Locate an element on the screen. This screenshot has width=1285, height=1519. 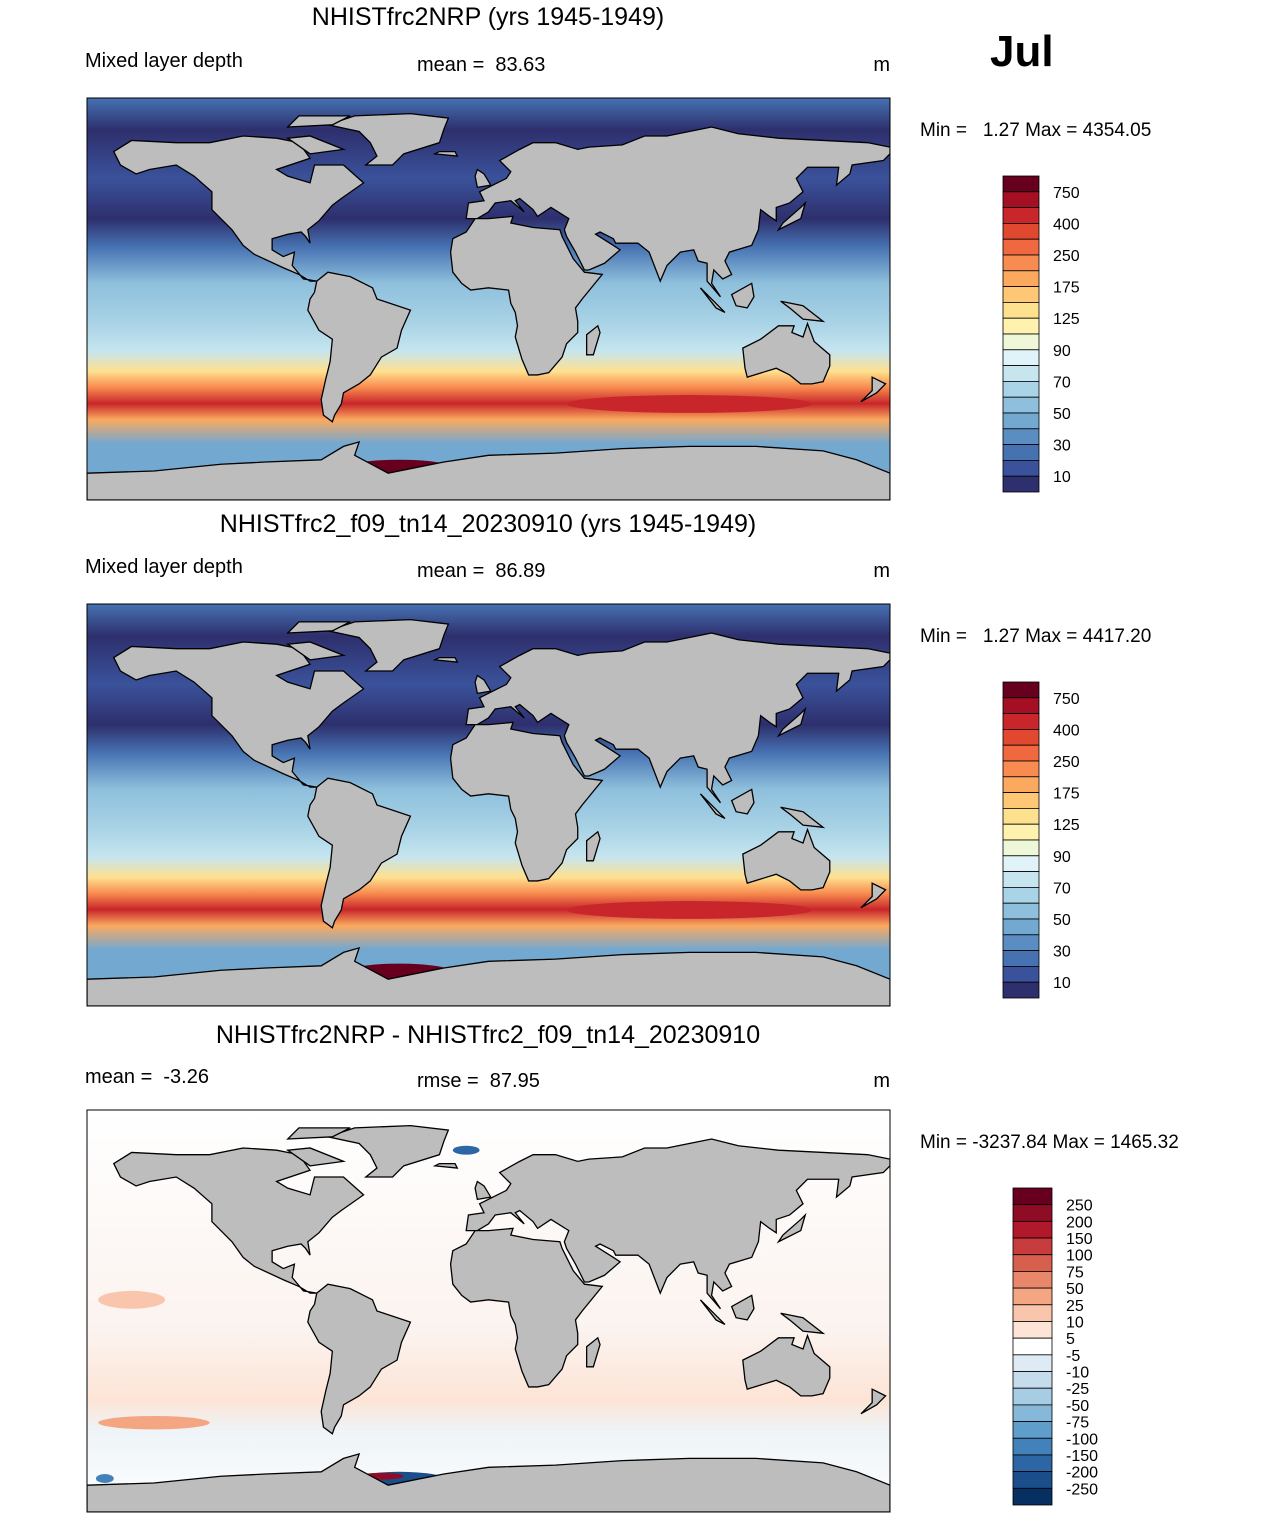
colorbar-label: 70 is located at coordinates (1062, 382).